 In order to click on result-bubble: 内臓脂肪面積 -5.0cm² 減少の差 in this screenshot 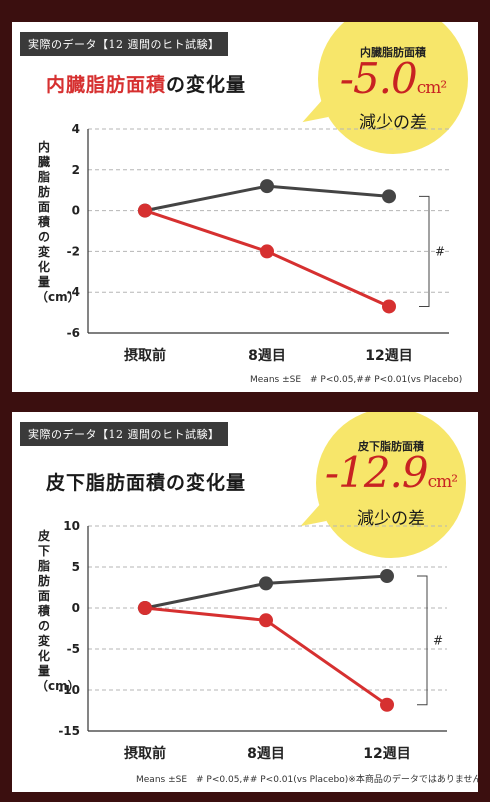, I will do `click(382, 88)`.